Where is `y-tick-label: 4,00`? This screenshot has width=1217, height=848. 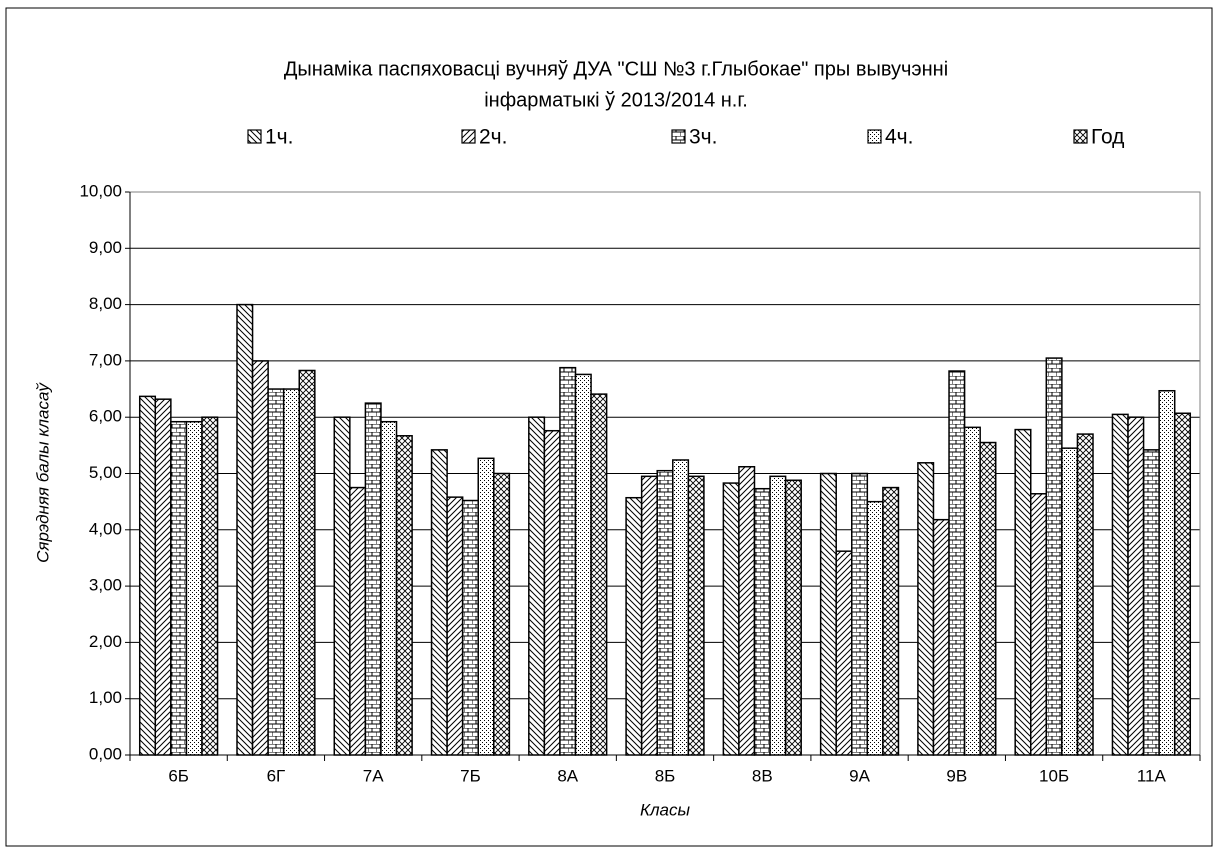
y-tick-label: 4,00 is located at coordinates (105, 528).